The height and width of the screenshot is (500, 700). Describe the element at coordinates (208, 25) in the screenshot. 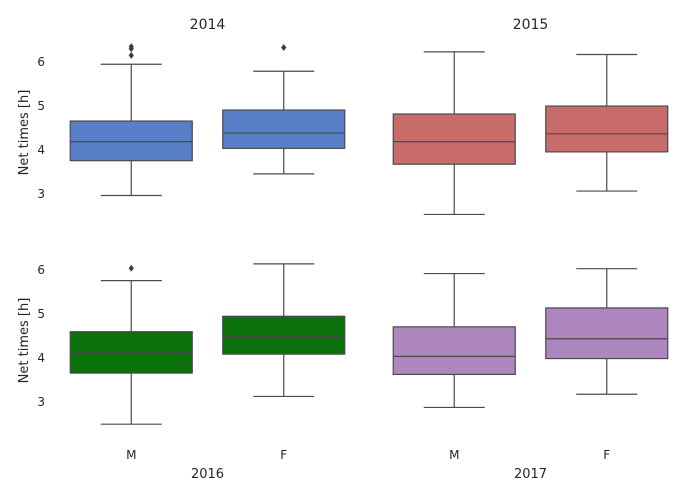

I see `panel-title: 2014` at that location.